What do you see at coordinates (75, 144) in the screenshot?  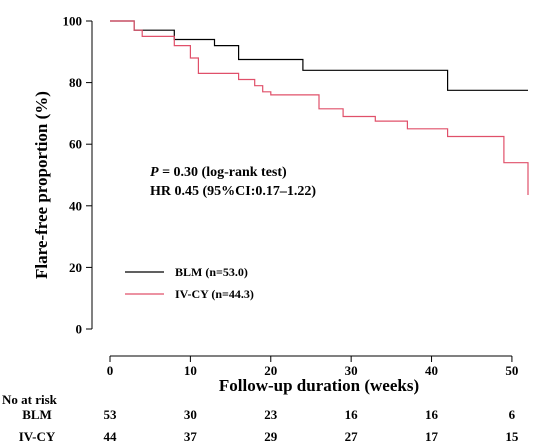 I see `y-tick-label: 60` at bounding box center [75, 144].